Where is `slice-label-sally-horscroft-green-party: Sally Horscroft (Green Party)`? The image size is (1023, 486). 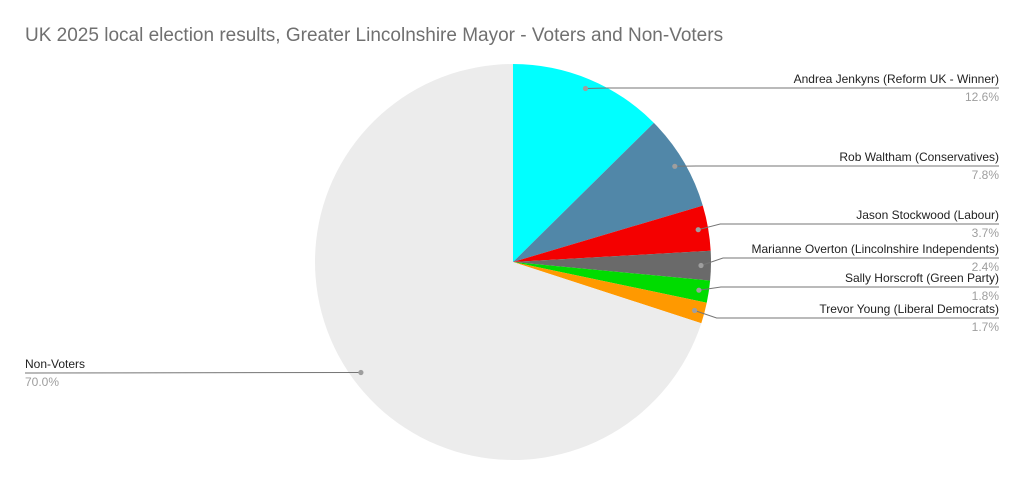 slice-label-sally-horscroft-green-party: Sally Horscroft (Green Party) is located at coordinates (921, 278).